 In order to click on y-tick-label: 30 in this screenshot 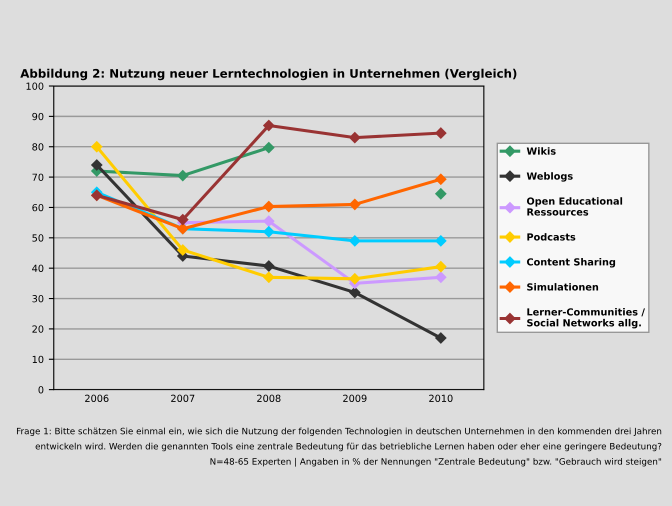, I will do `click(38, 298)`.